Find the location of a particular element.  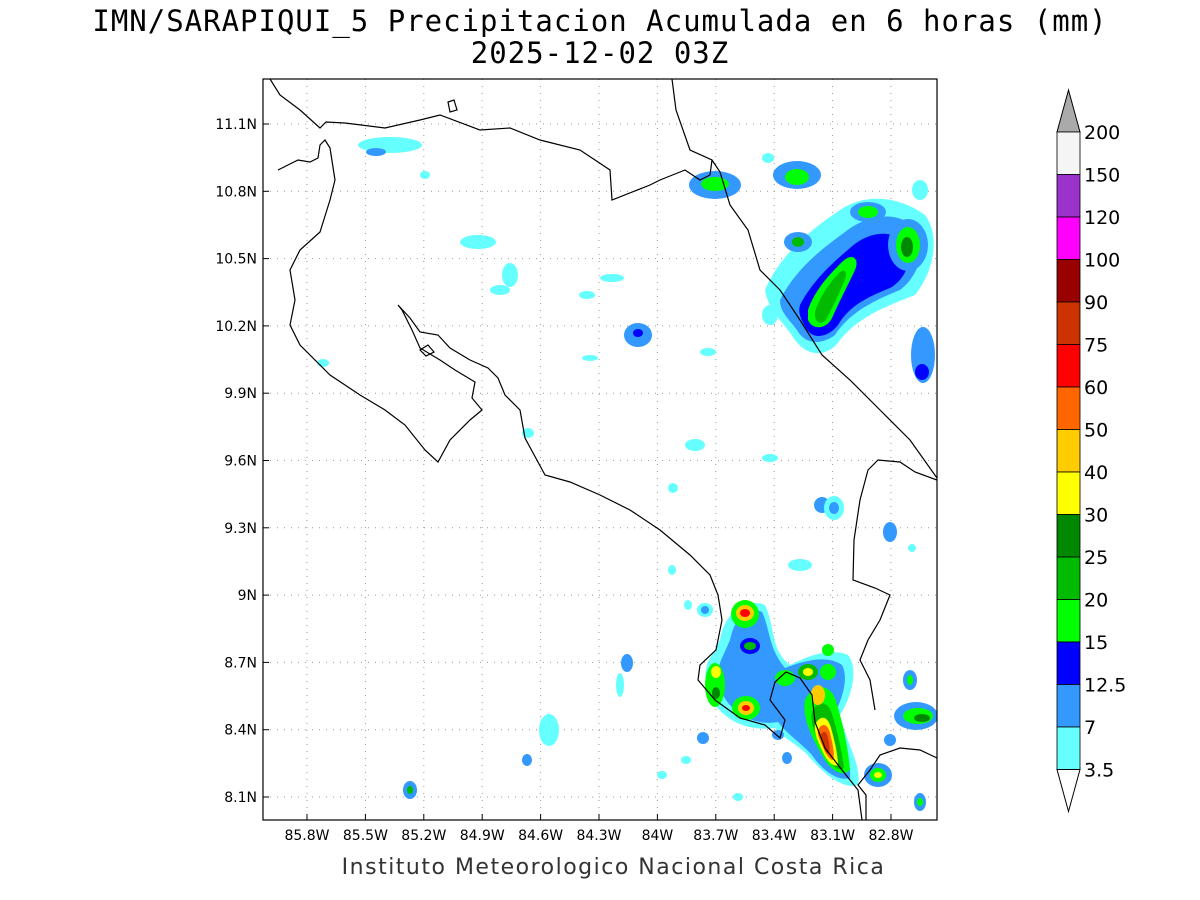

lat-tick-label: 10.2N is located at coordinates (236, 327).